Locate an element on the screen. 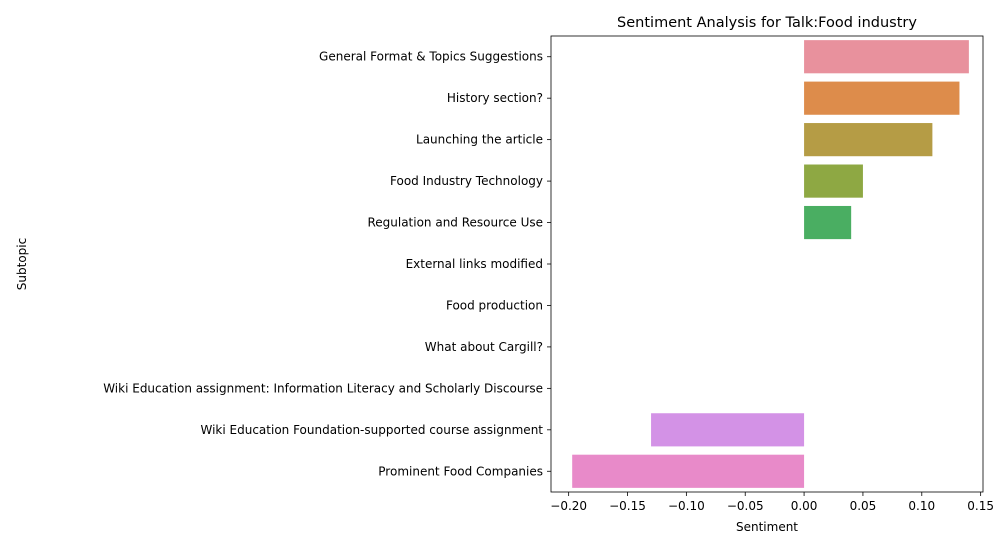  x-tick-label: −0.10 is located at coordinates (686, 506).